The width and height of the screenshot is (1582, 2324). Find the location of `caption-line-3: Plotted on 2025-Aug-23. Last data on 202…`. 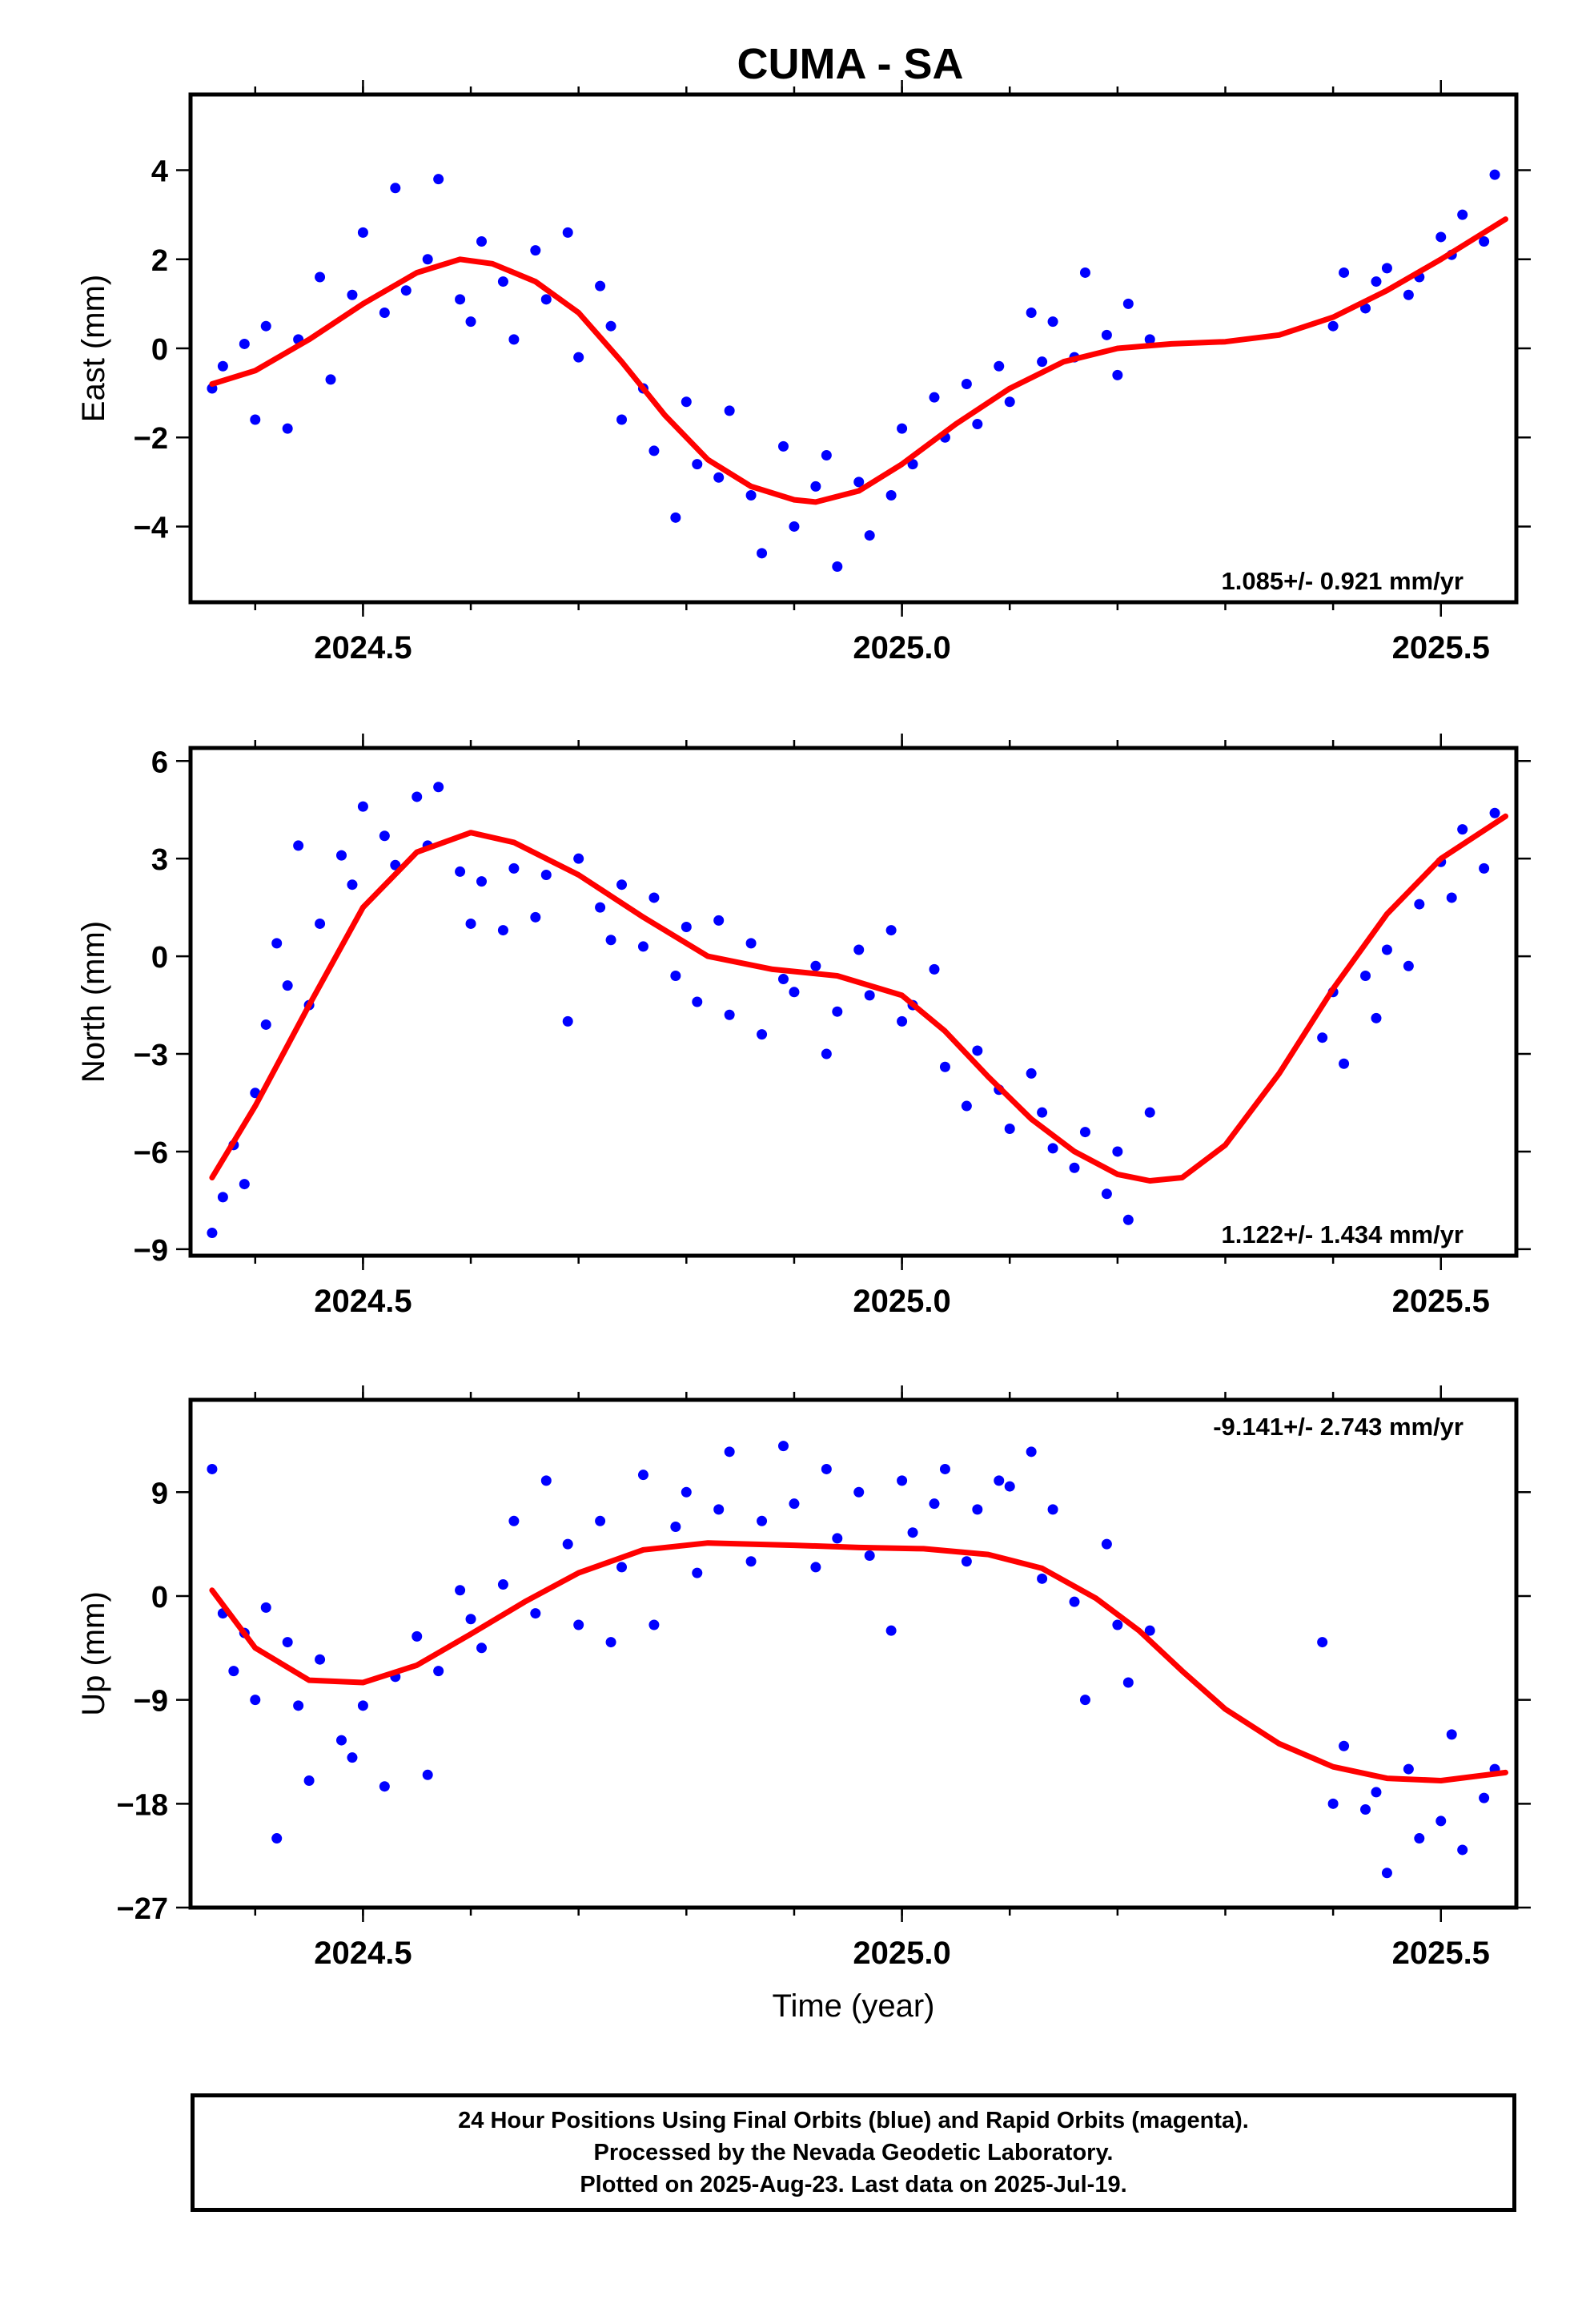

caption-line-3: Plotted on 2025-Aug-23. Last data on 202… is located at coordinates (853, 2184).